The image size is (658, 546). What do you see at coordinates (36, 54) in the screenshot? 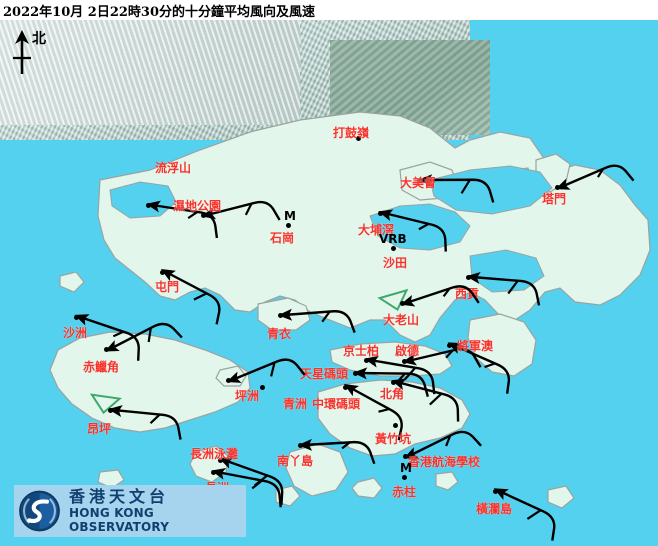
I see `north-arrow: 北` at bounding box center [36, 54].